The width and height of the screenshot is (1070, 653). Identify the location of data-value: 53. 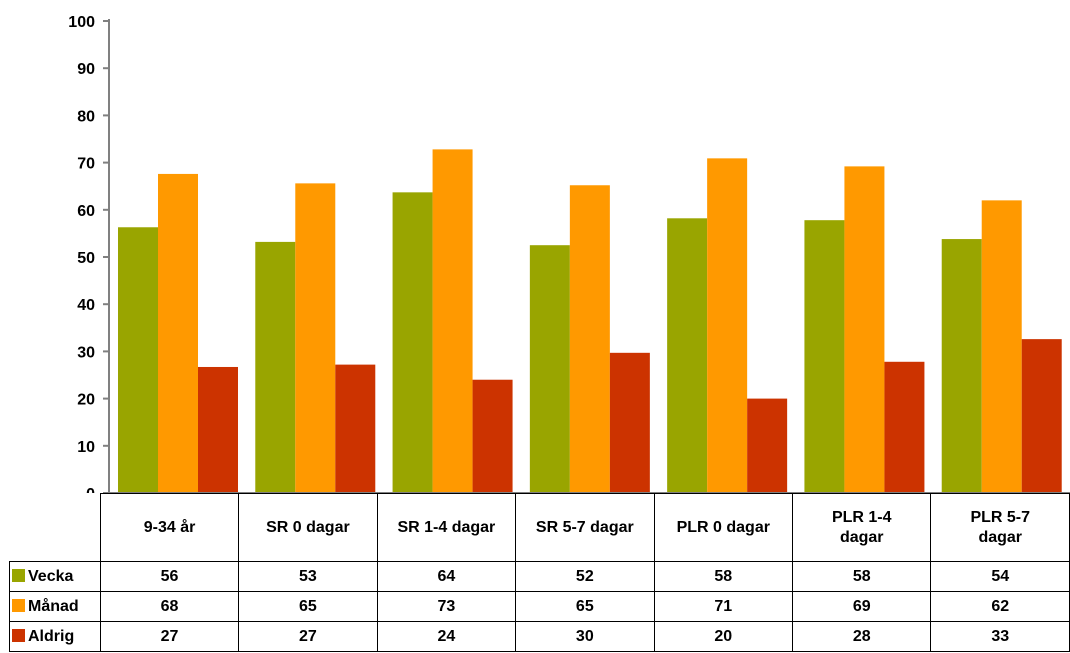
(308, 576).